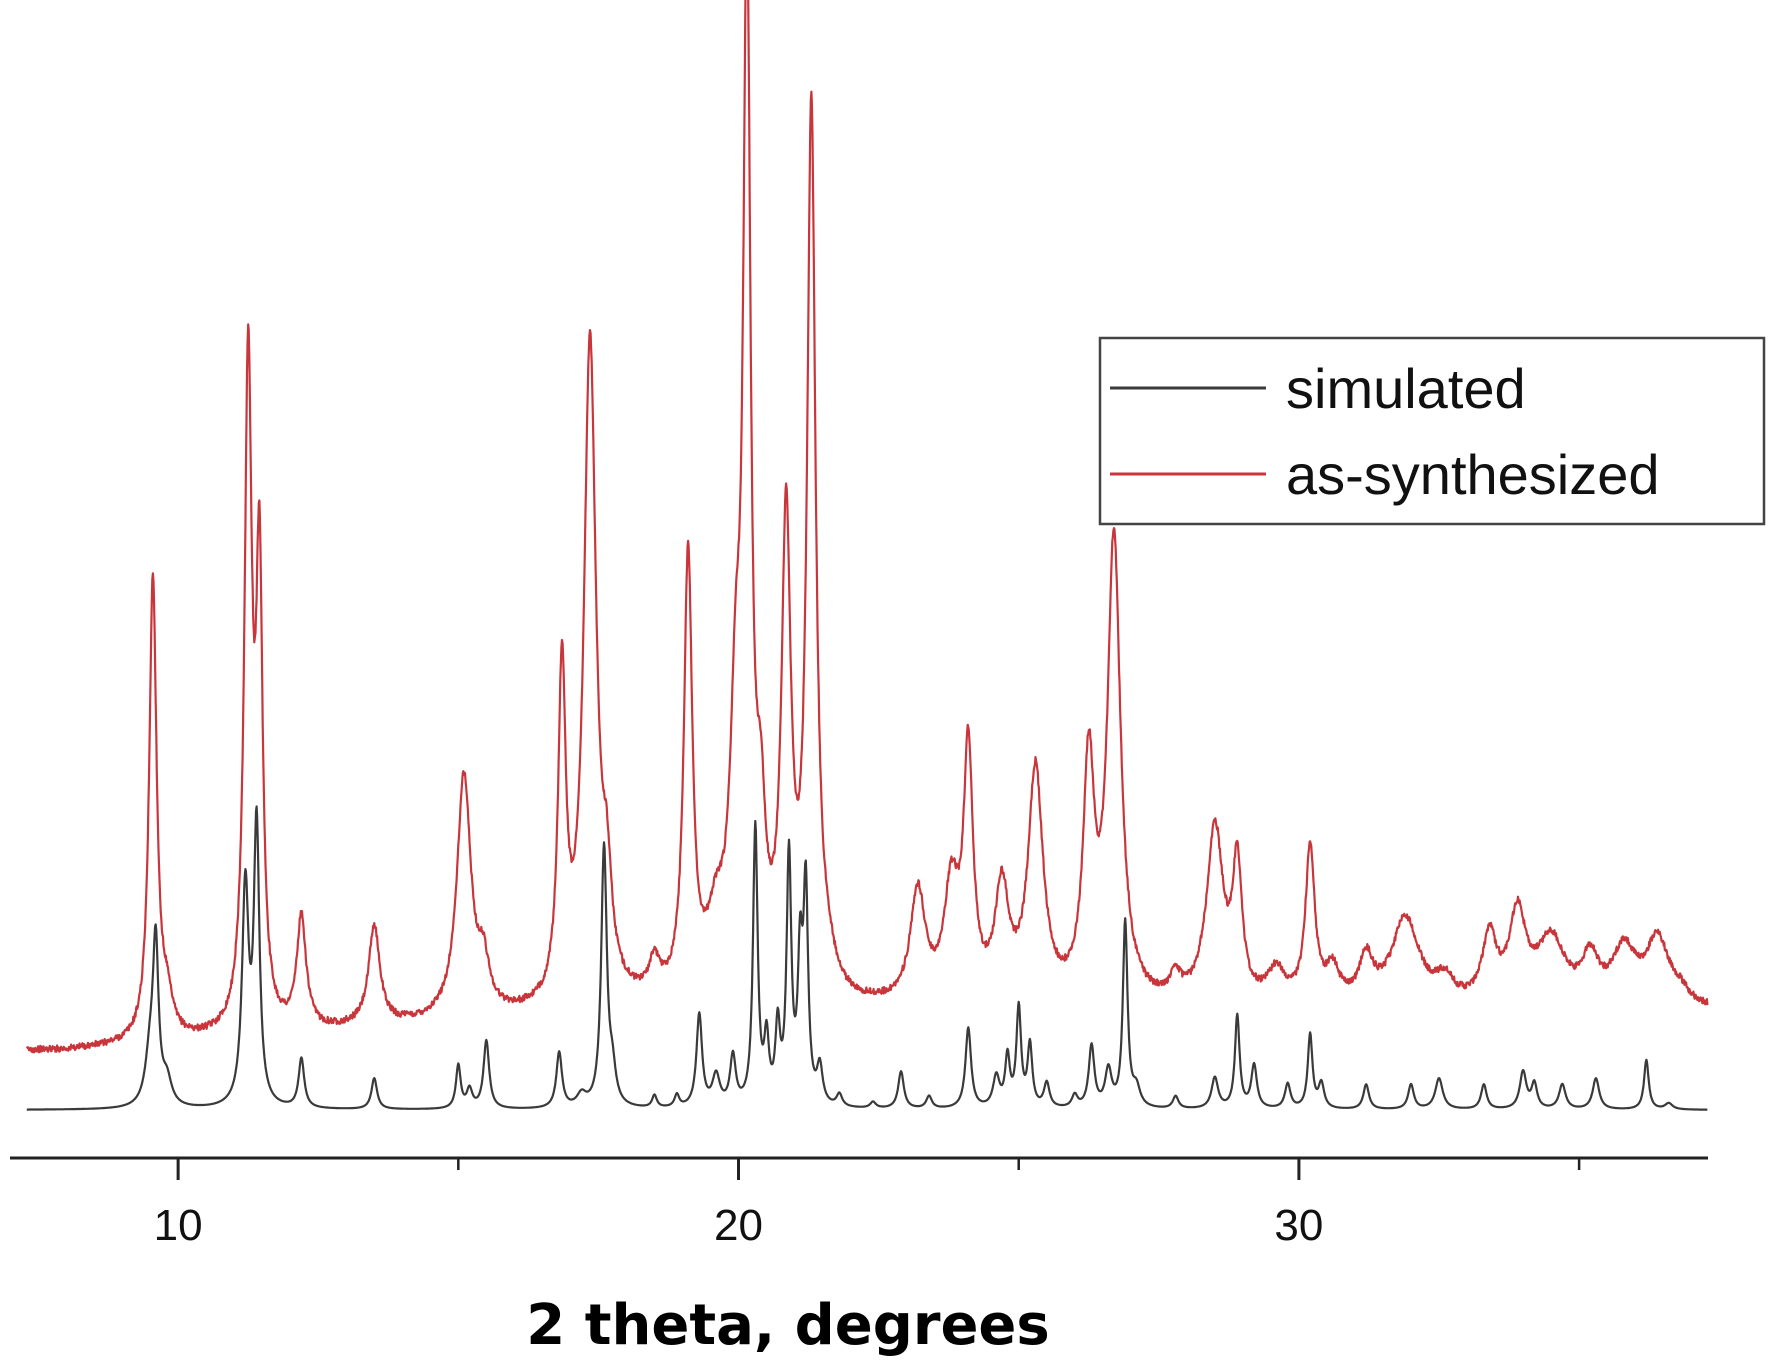  I want to click on legend-label-simulated: simulated, so click(1406, 388).